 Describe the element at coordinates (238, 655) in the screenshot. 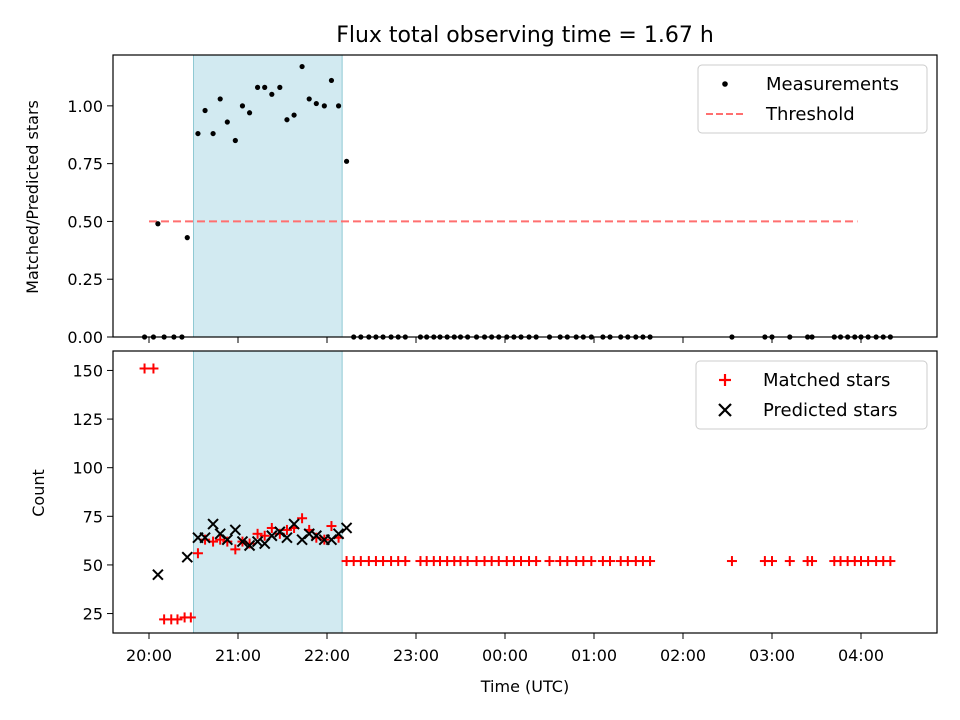

I see `bottom-x-tick-label: 21:00` at that location.